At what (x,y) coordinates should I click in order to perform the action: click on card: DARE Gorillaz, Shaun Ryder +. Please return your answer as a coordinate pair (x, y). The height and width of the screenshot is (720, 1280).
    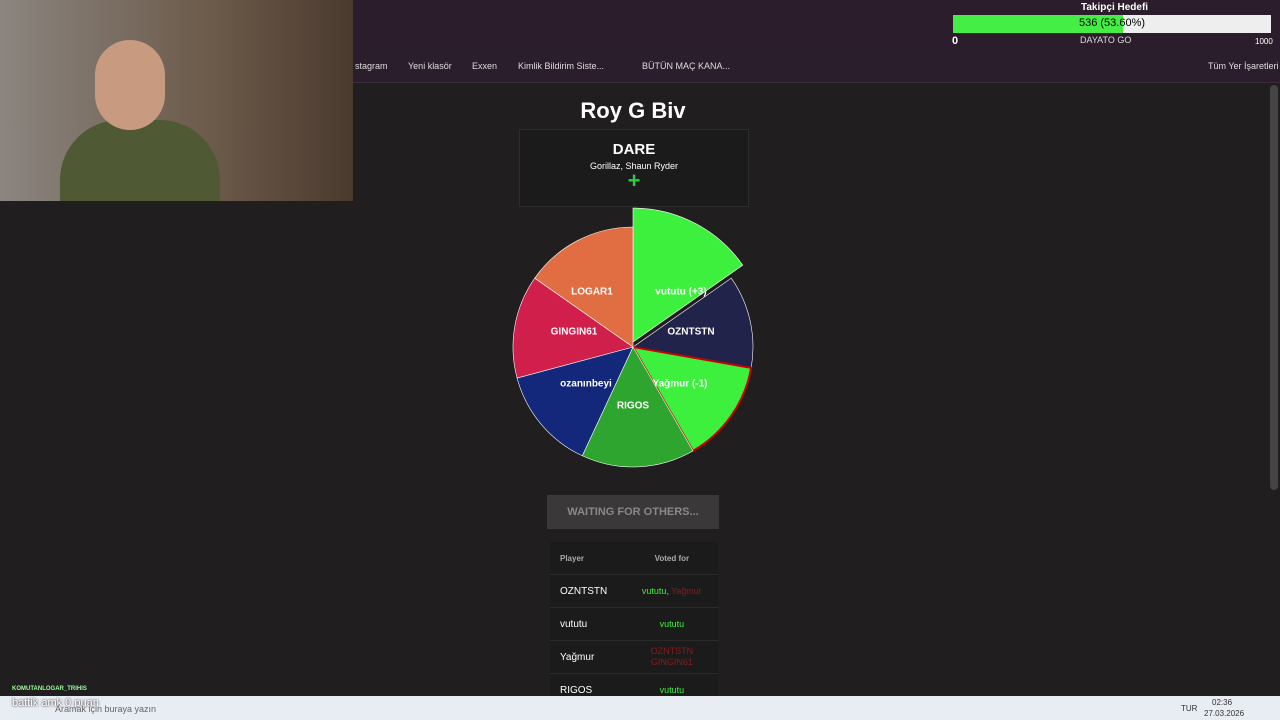
    Looking at the image, I should click on (634, 168).